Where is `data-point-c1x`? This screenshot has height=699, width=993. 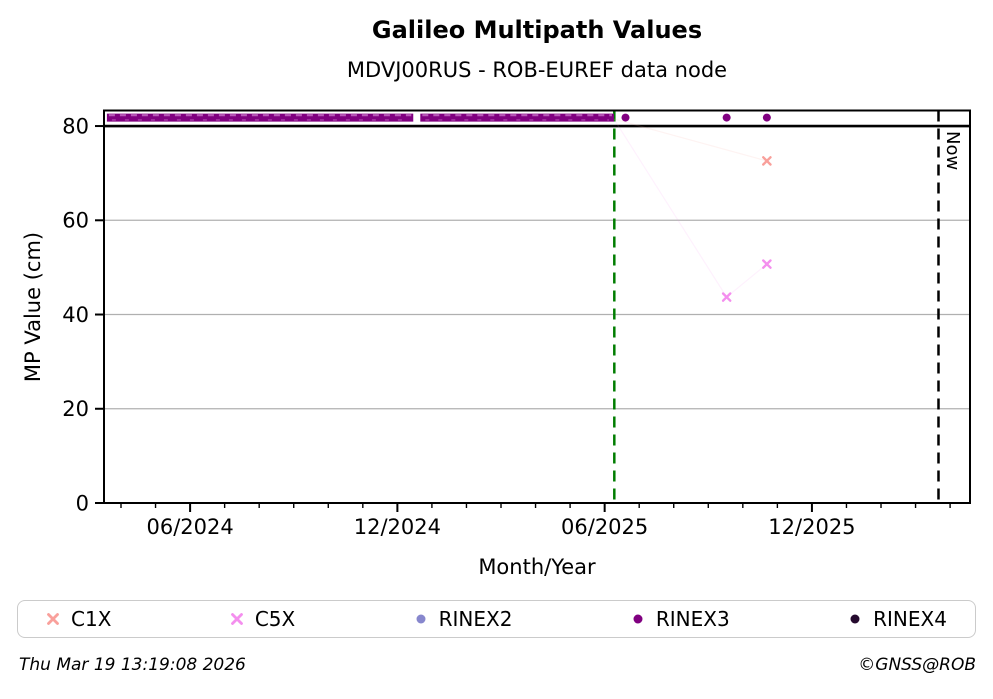 data-point-c1x is located at coordinates (767, 161).